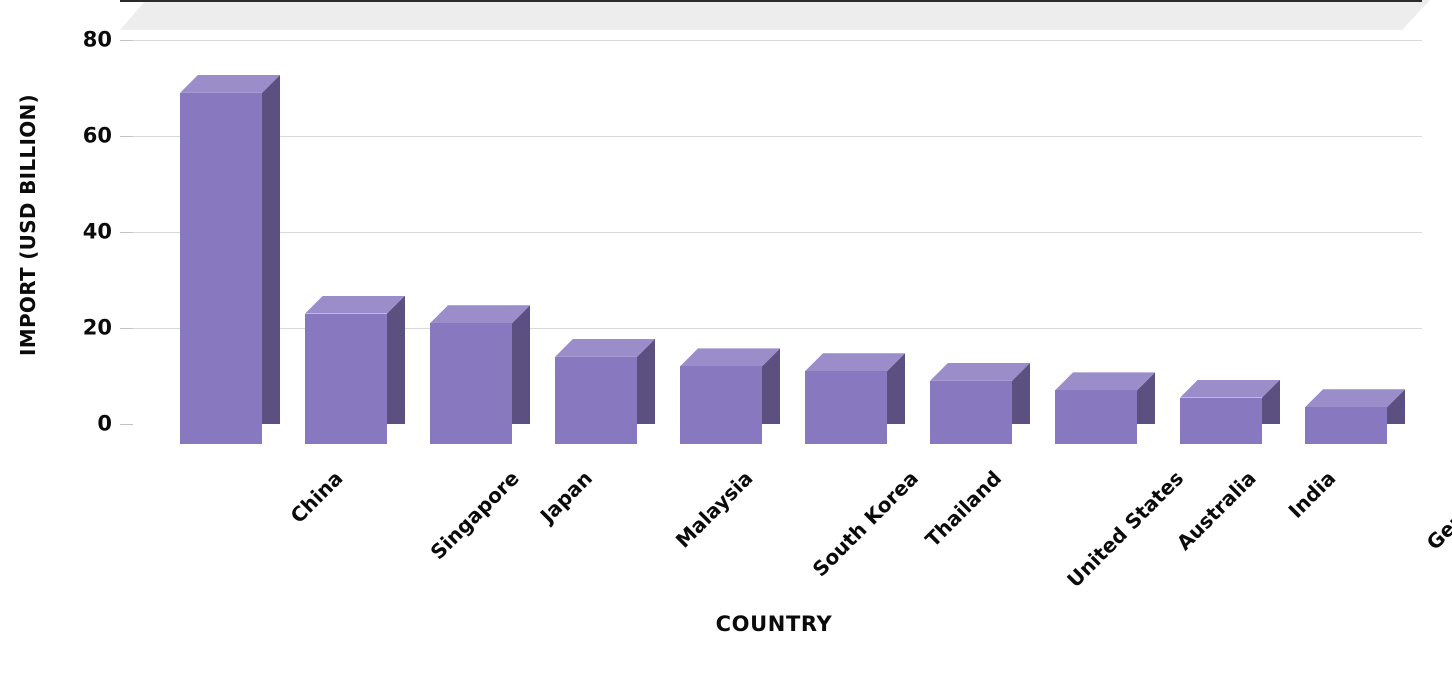  What do you see at coordinates (97, 231) in the screenshot?
I see `y-axis-tick-label: 40` at bounding box center [97, 231].